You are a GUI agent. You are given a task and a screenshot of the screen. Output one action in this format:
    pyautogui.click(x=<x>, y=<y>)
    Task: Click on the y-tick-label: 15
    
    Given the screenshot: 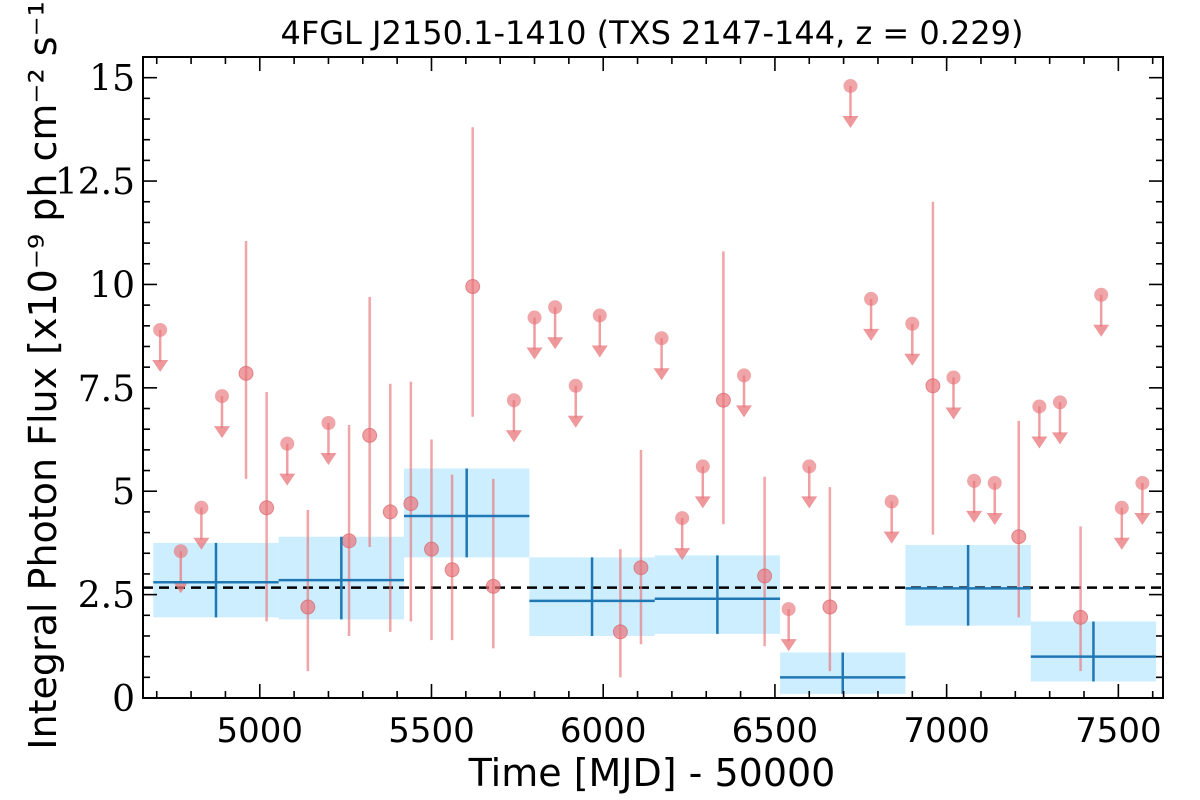 What is the action you would take?
    pyautogui.click(x=112, y=79)
    